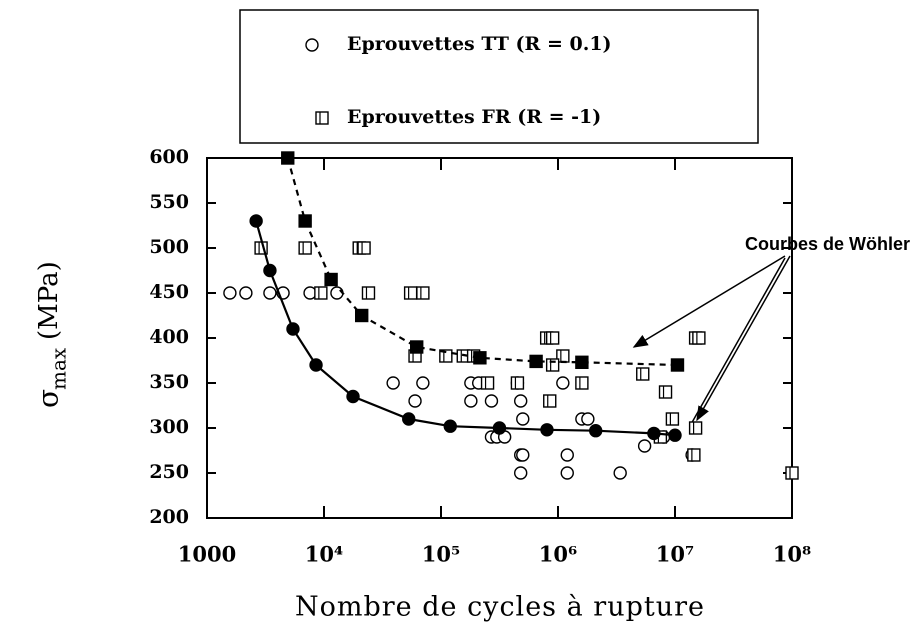 The height and width of the screenshot is (633, 915). I want to click on annotation-arrows, so click(711, 341).